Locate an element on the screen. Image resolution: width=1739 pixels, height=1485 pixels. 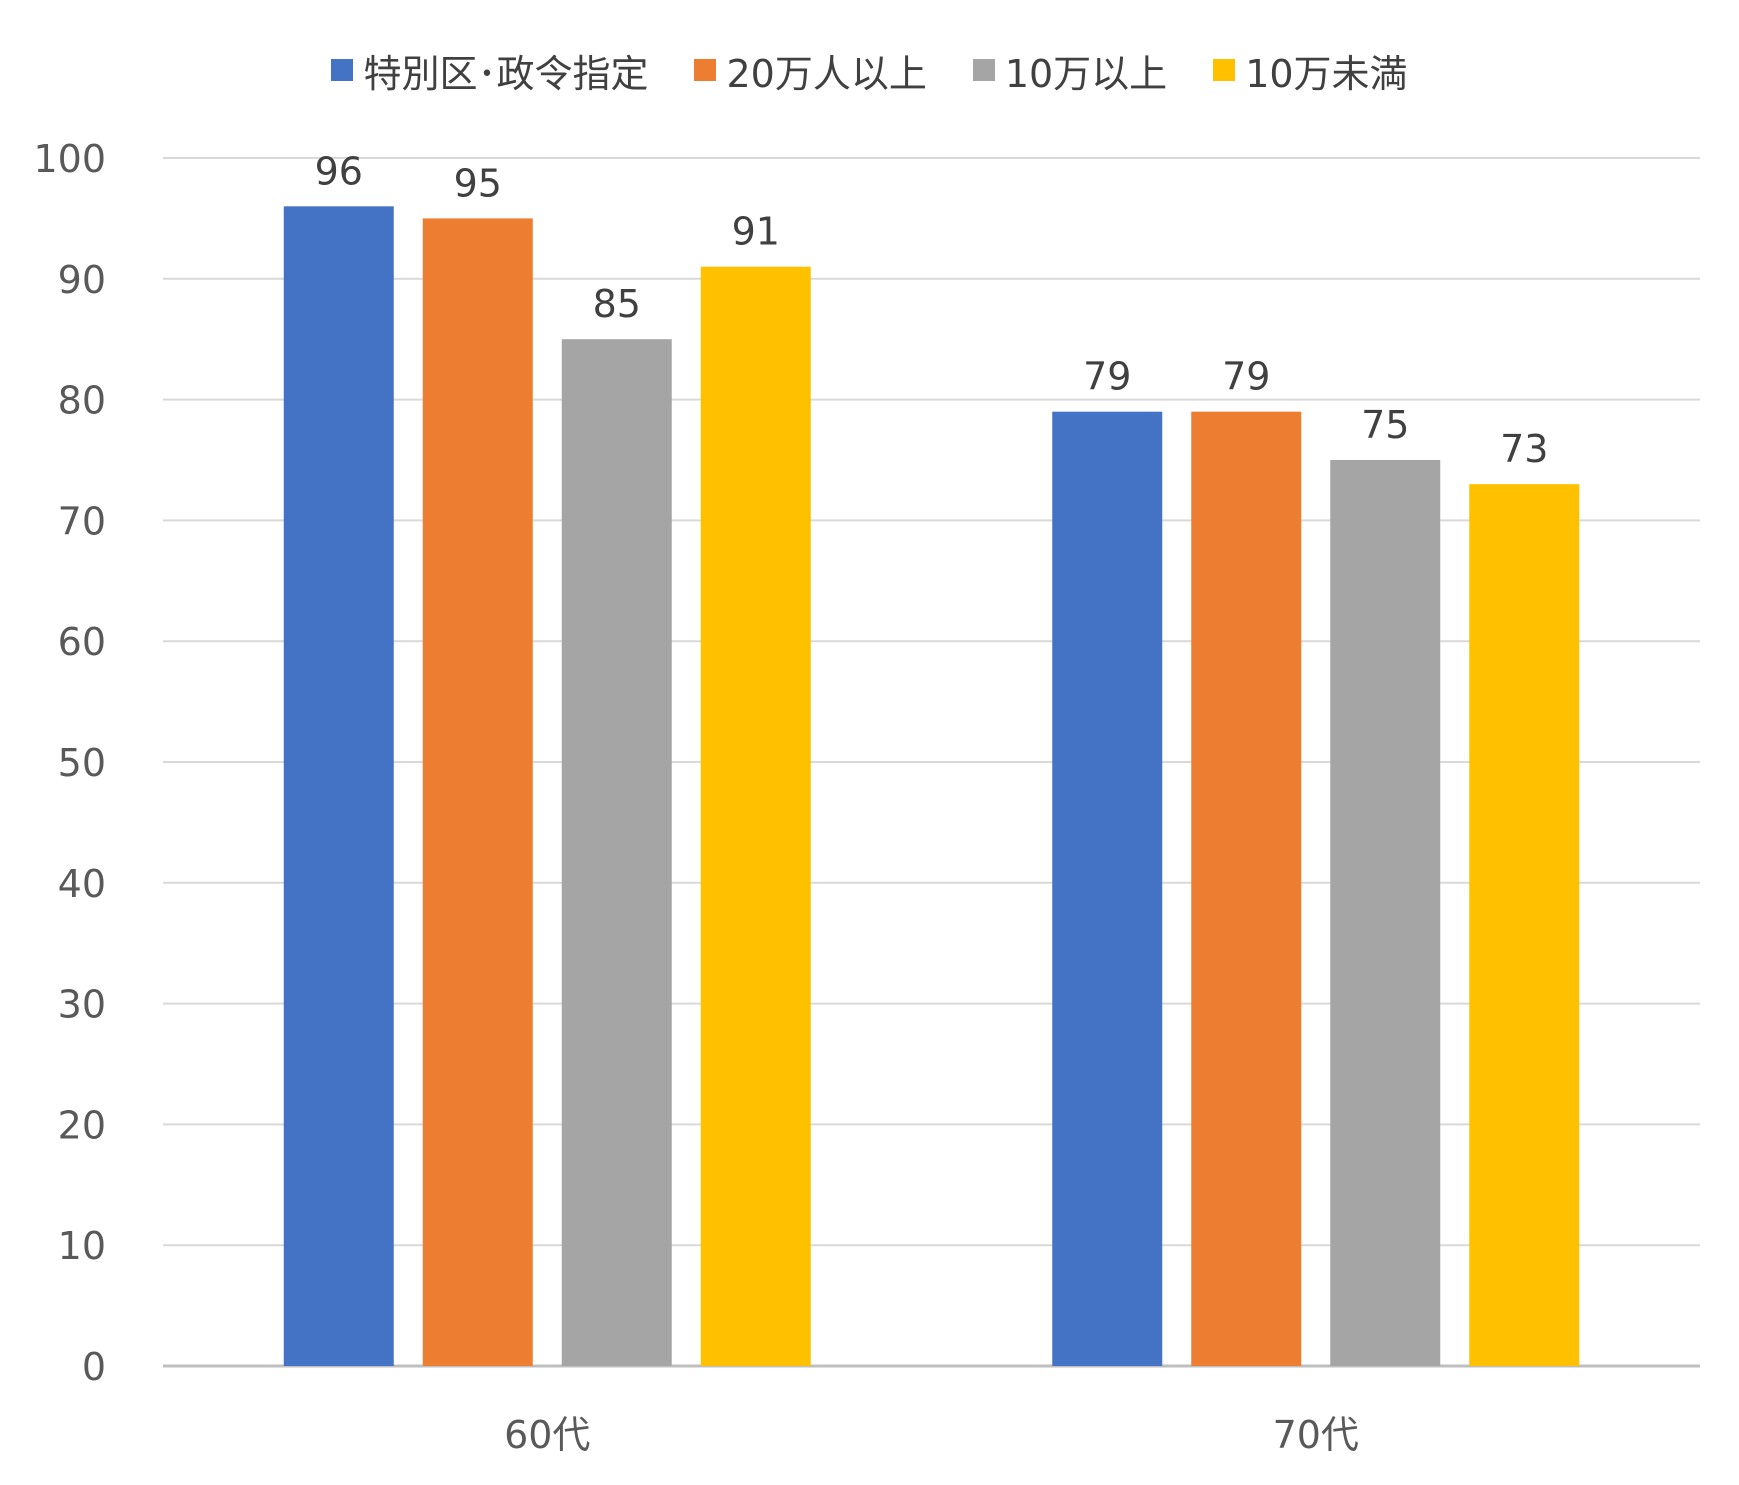
x-tick-label: 60代 is located at coordinates (547, 1435).